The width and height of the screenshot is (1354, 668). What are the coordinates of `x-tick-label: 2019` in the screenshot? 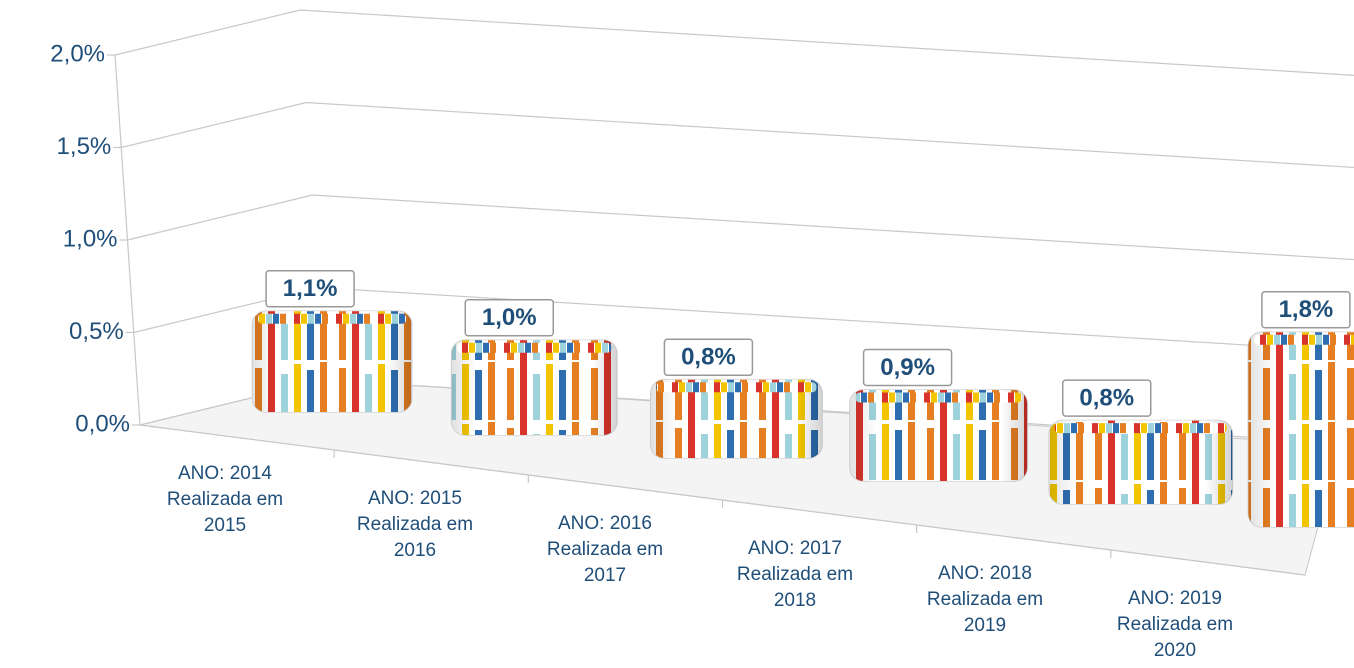 It's located at (985, 625).